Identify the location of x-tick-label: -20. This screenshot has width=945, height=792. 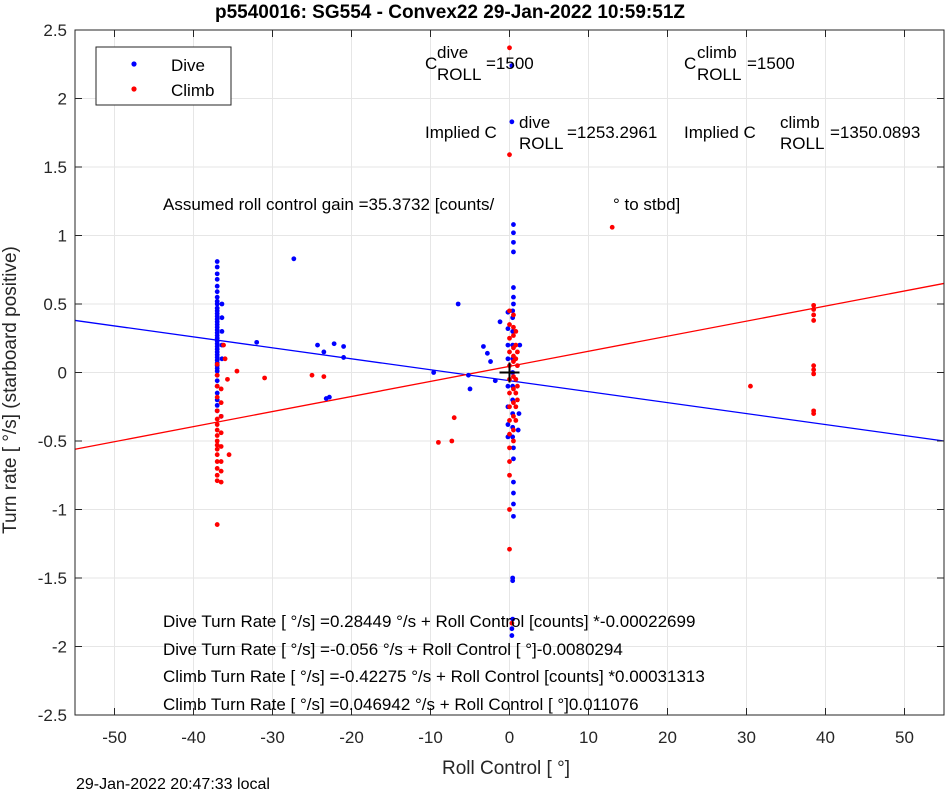
(351, 737).